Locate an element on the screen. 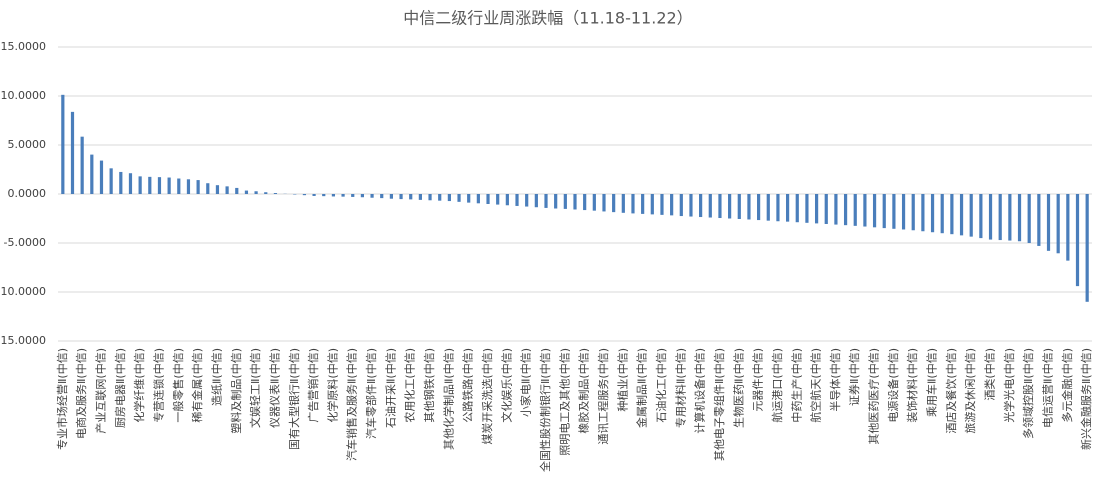  x-tick-label: 酒店及餐饮(中信) is located at coordinates (951, 391).